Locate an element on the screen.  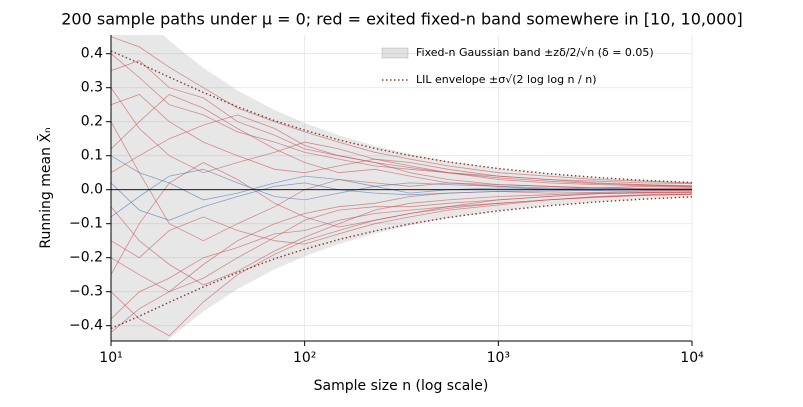
y-tick-label: −0.4 is located at coordinates (86, 326).